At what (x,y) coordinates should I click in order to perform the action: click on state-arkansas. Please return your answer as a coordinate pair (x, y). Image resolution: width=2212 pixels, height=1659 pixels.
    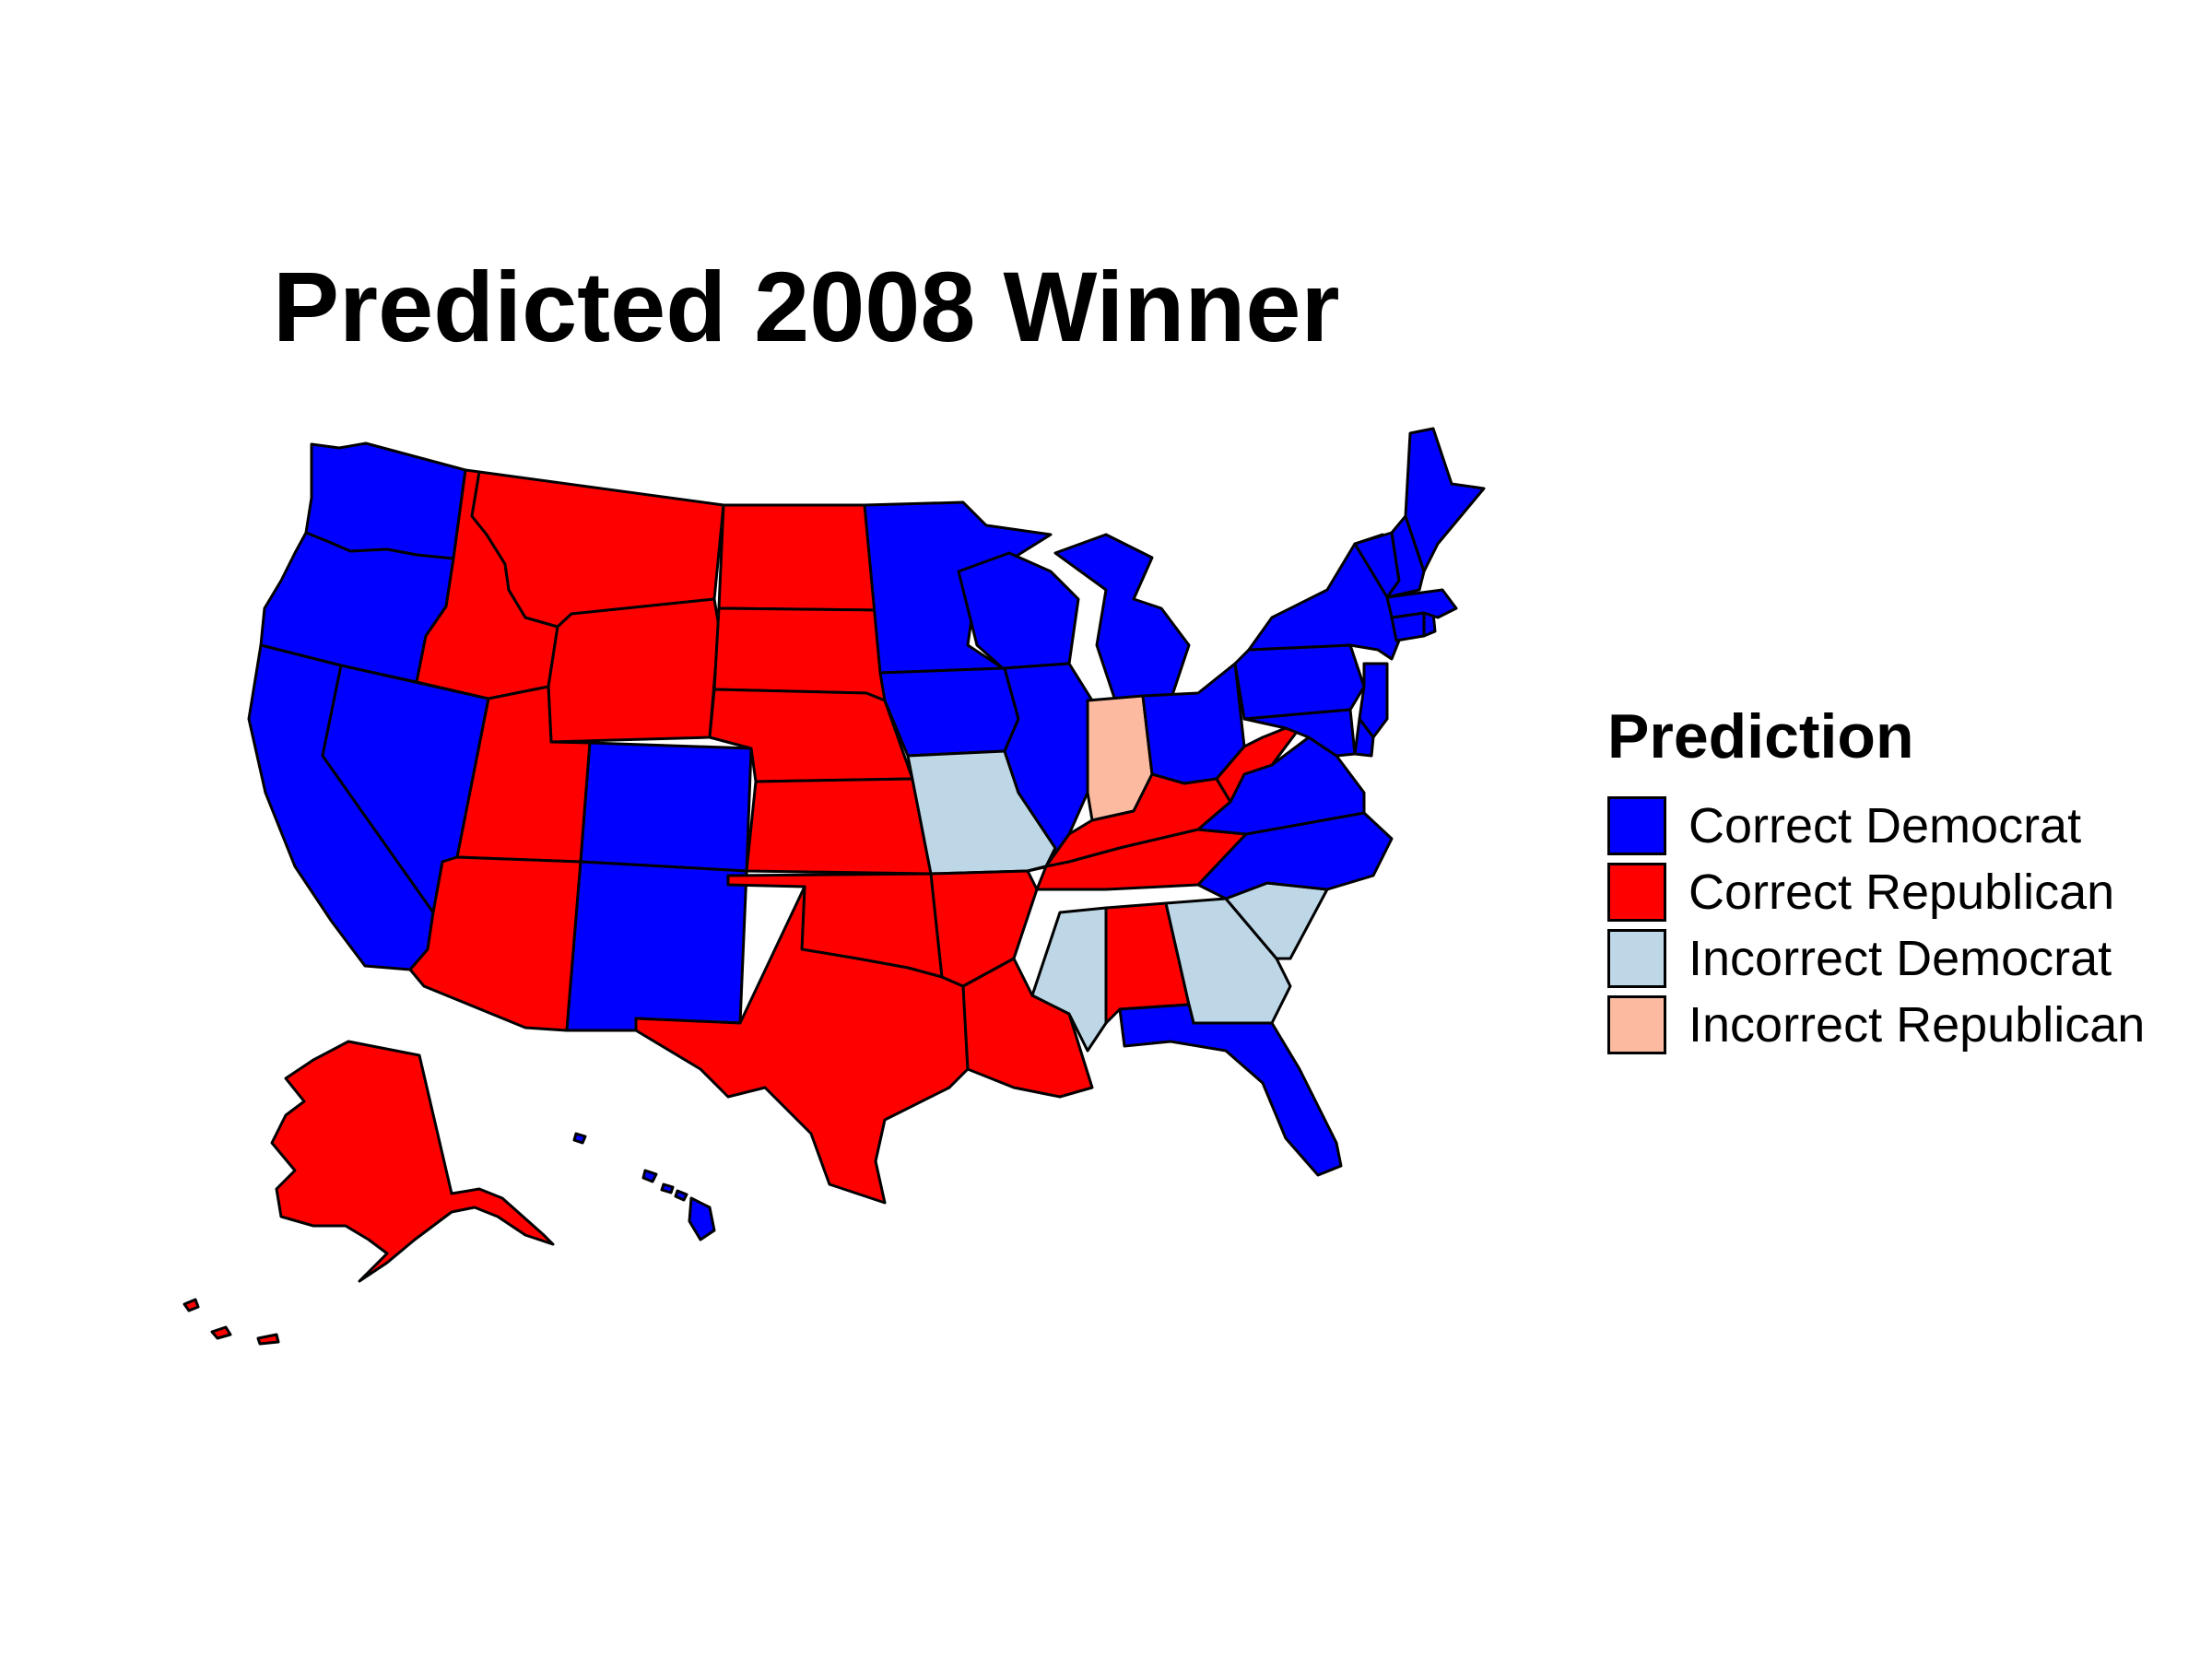
    Looking at the image, I should click on (984, 928).